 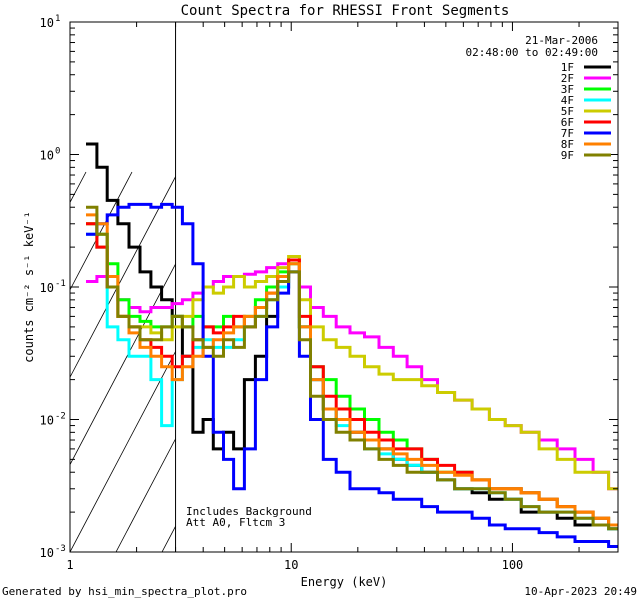 I want to click on legend-label-5f: 5F, so click(x=567, y=111).